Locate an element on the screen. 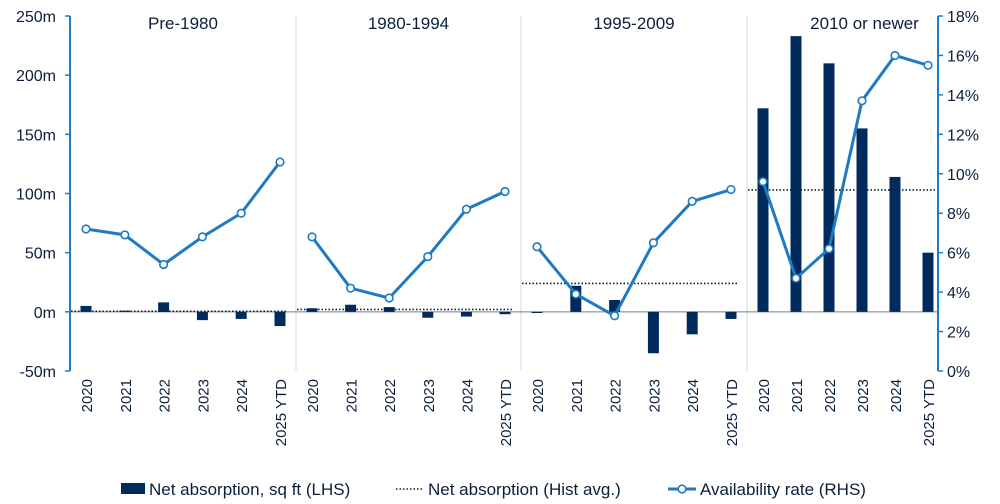 The width and height of the screenshot is (1000, 504). legend-swatch-marker is located at coordinates (682, 489).